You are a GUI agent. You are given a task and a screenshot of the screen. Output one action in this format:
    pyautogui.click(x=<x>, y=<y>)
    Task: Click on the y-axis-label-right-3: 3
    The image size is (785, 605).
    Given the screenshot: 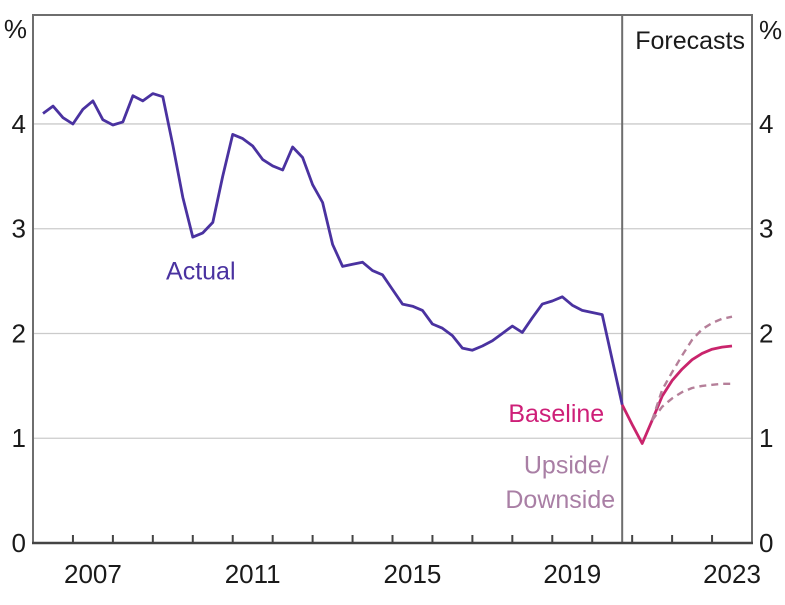 What is the action you would take?
    pyautogui.click(x=766, y=229)
    